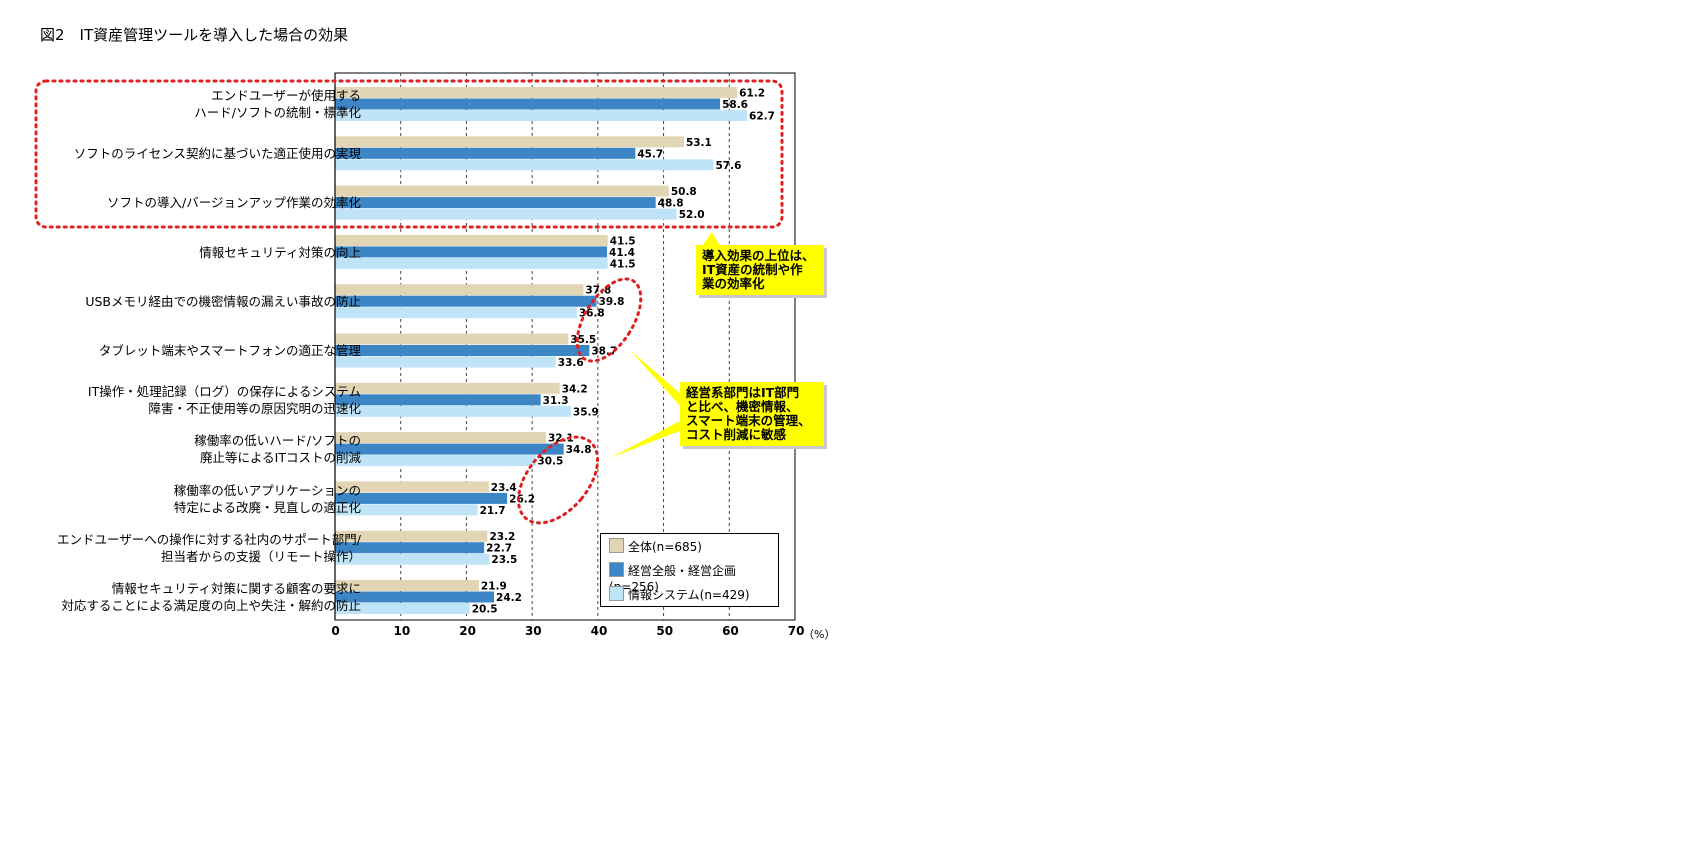  What do you see at coordinates (267, 490) in the screenshot?
I see `category-label-line: 稼働率の低いアプリケーションの` at bounding box center [267, 490].